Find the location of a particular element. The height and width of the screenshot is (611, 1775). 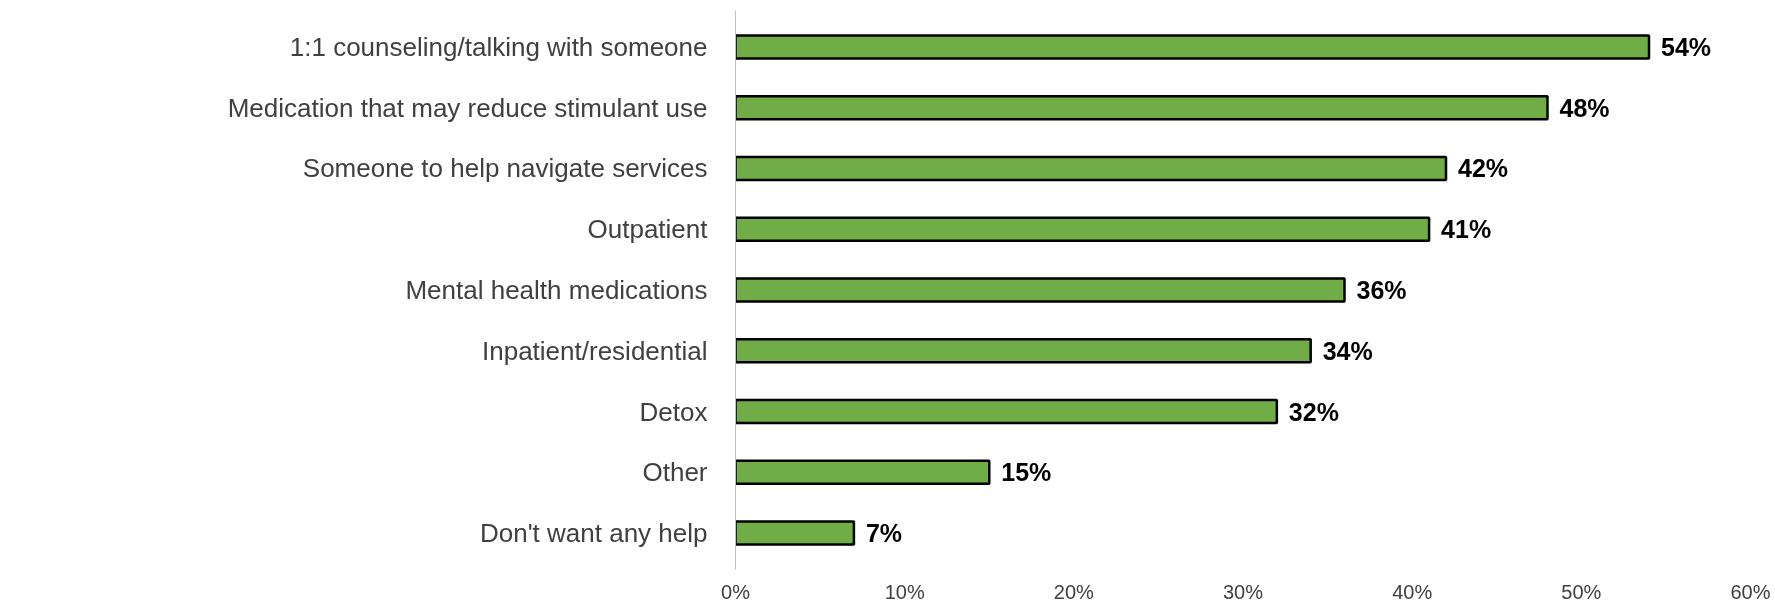

x-tick-label: 0% is located at coordinates (736, 591).